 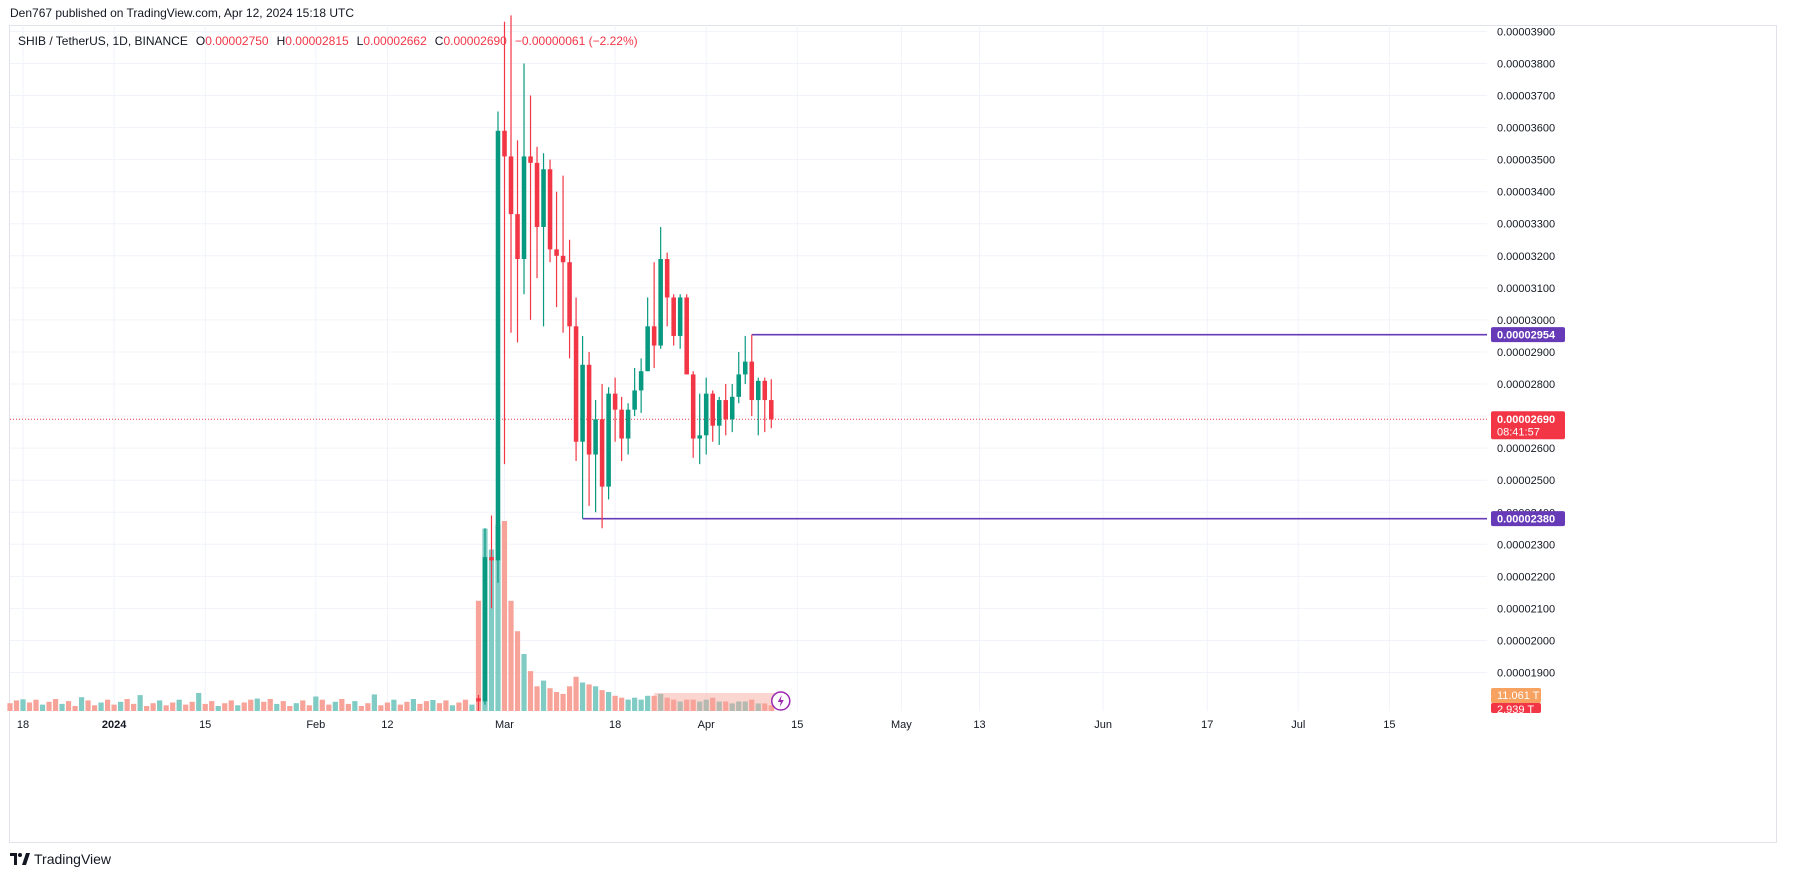 I want to click on y-tick-label: 0.00001900, so click(x=1526, y=674).